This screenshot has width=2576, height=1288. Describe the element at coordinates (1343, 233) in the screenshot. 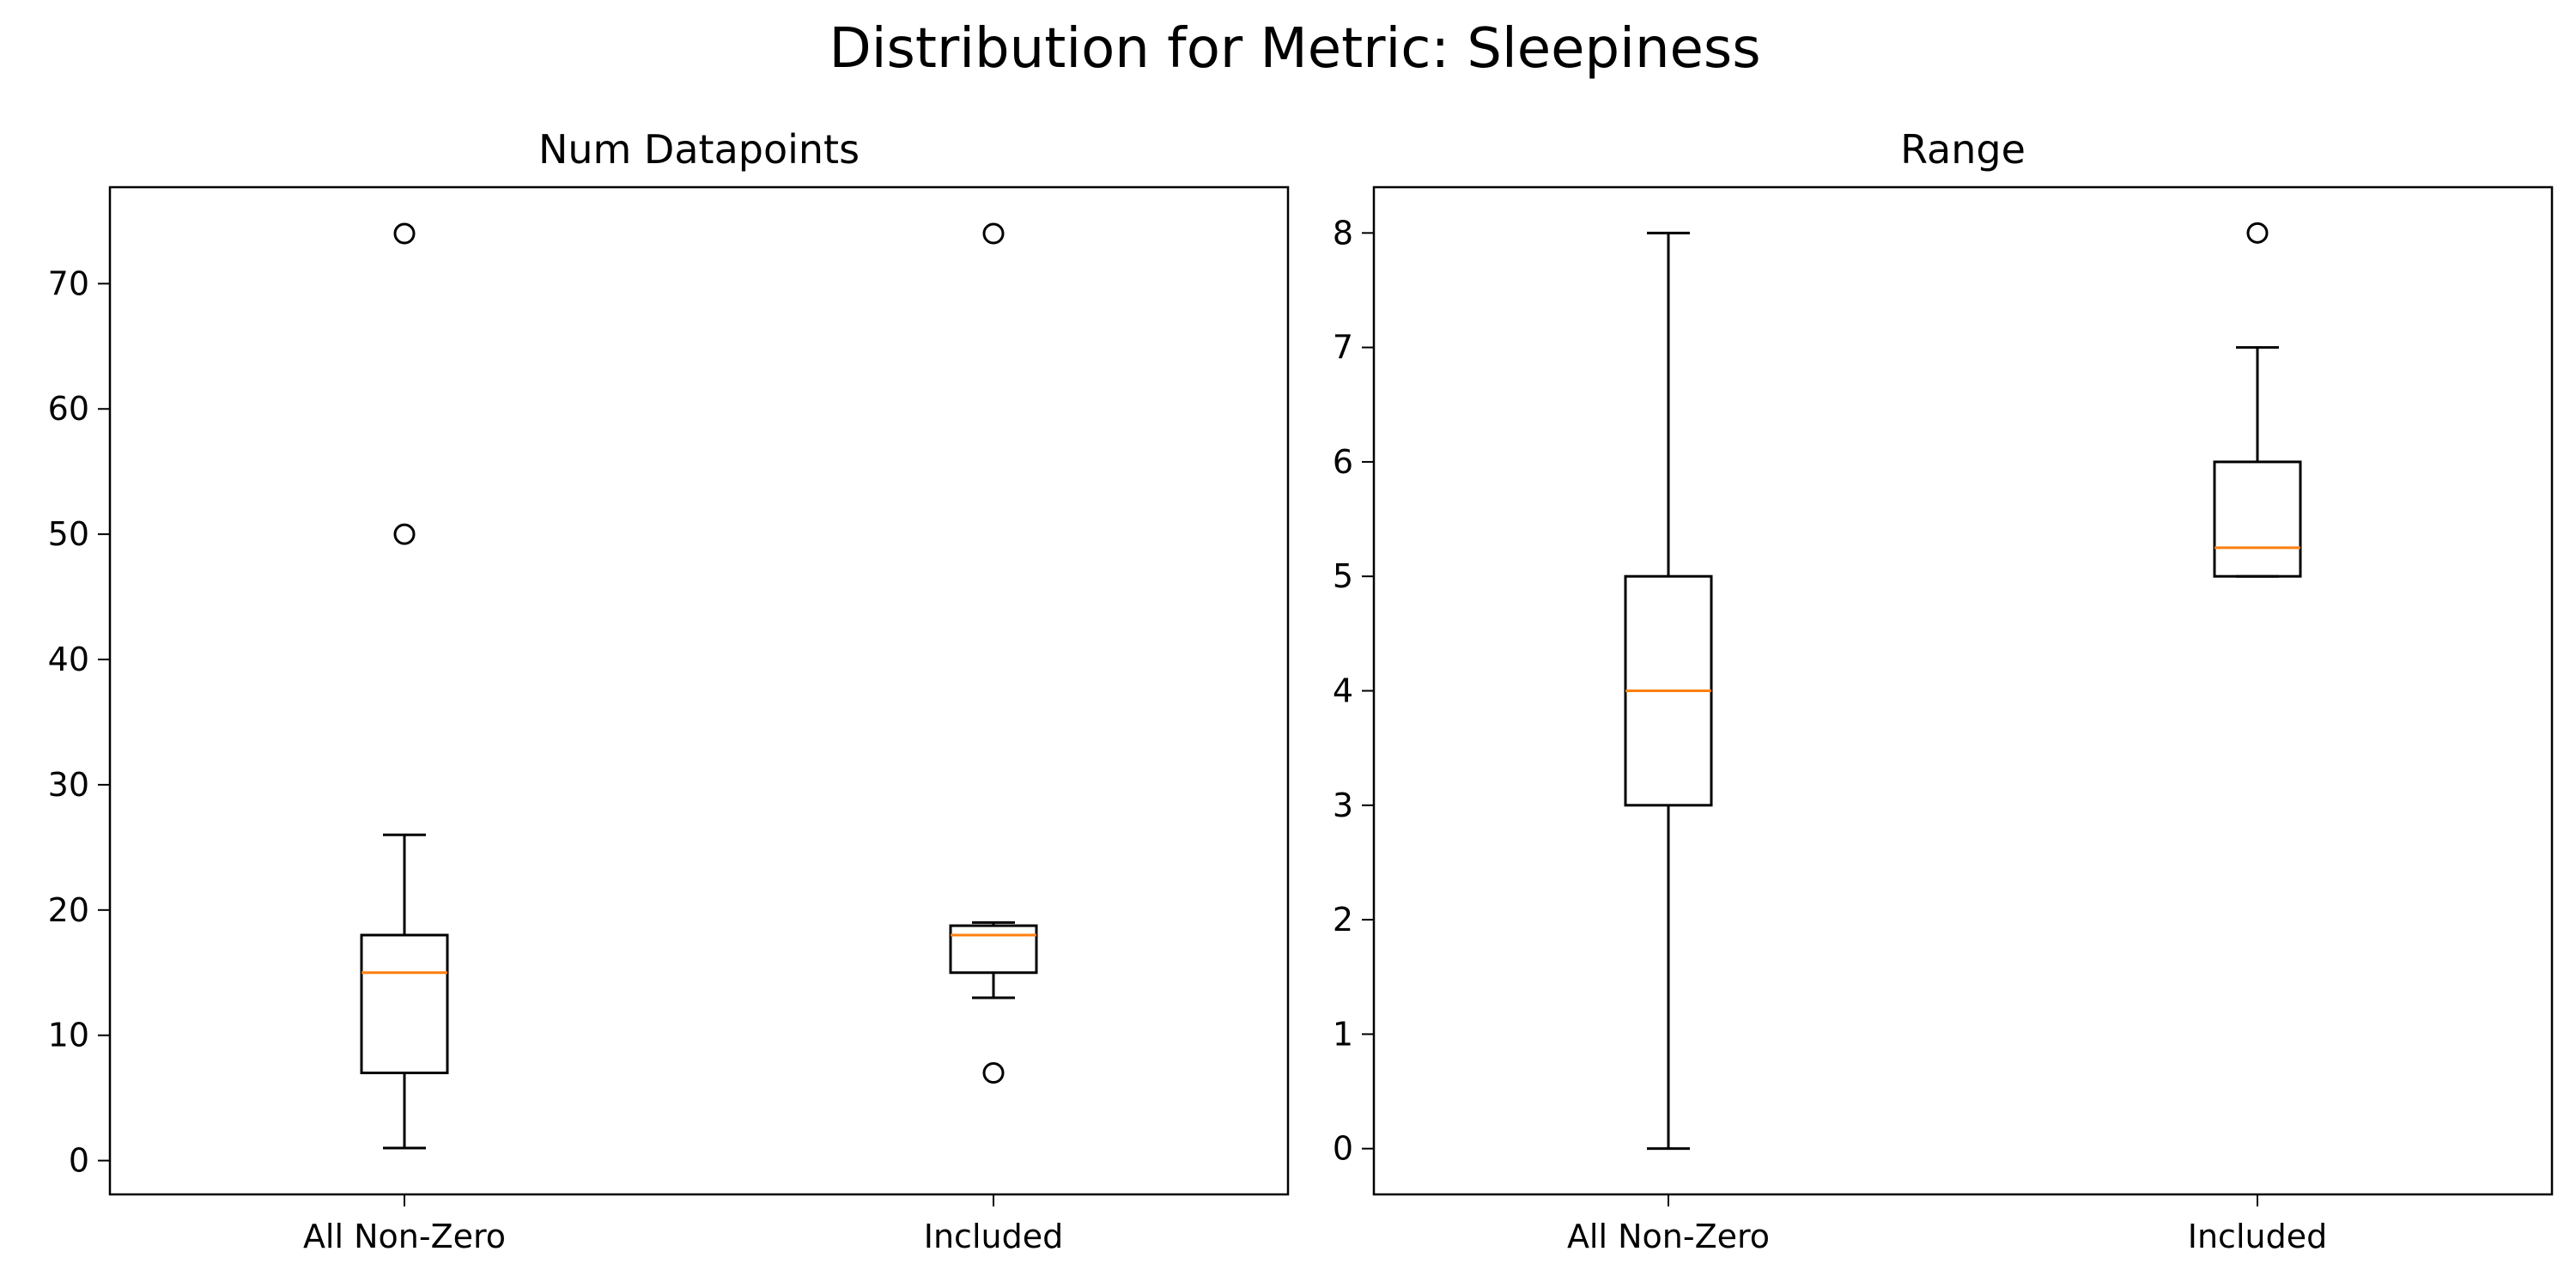

I see `y-tick-label: 8` at that location.